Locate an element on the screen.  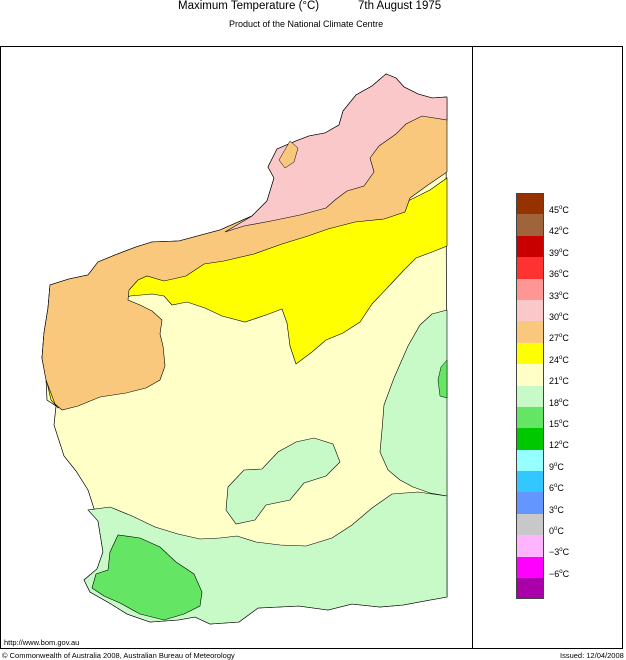
legend-label: 12oC is located at coordinates (559, 445).